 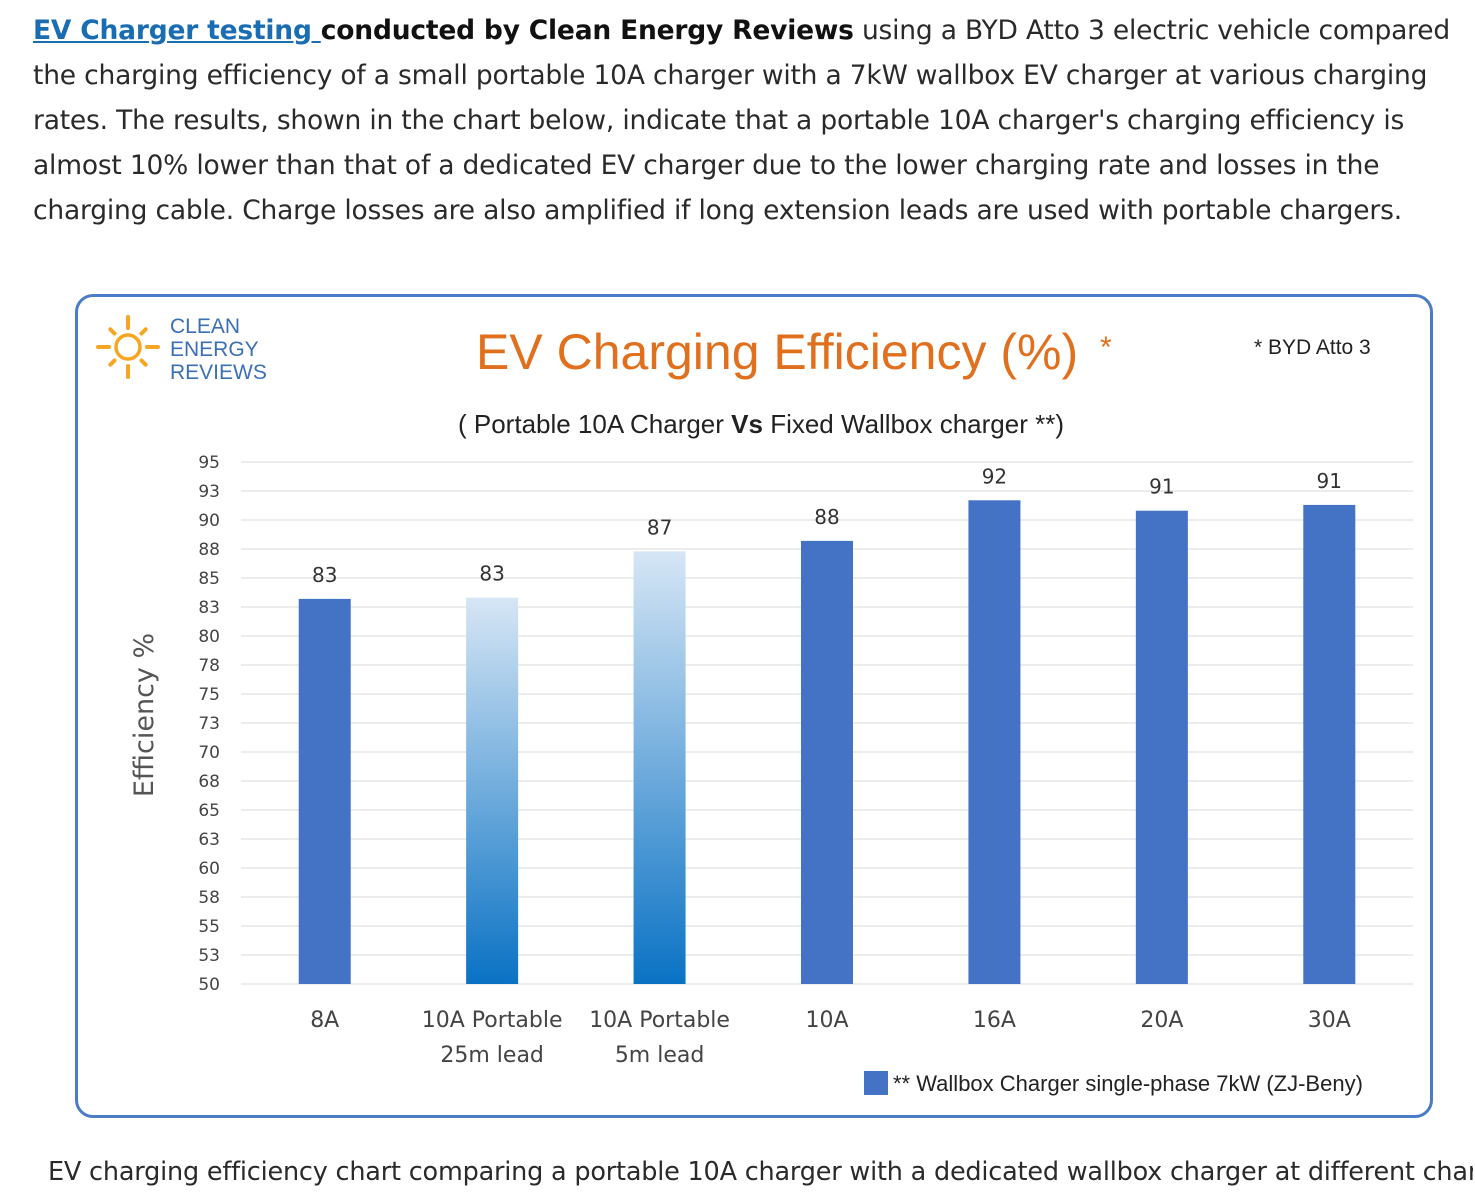 I want to click on y-tick-label: 63, so click(x=209, y=840).